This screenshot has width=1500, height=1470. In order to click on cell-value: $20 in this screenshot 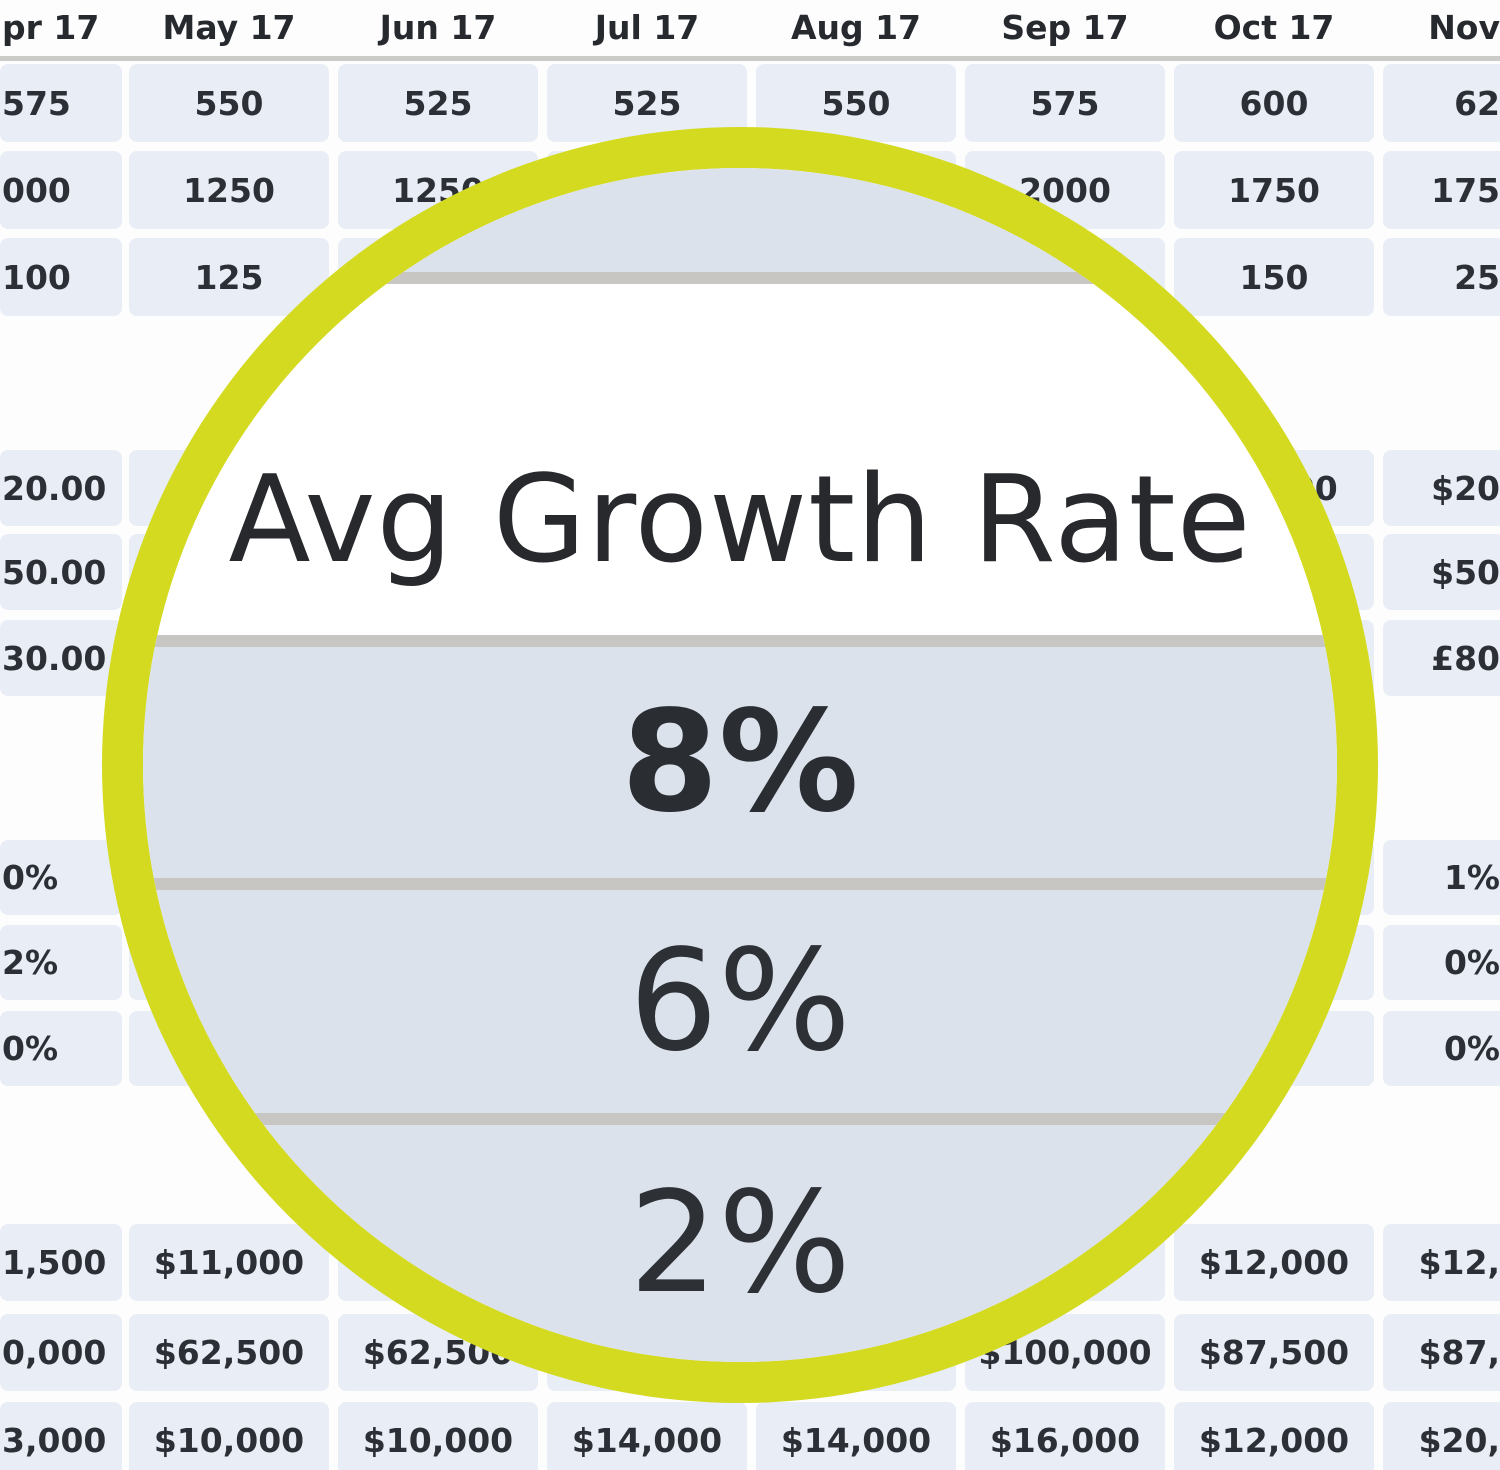, I will do `click(1465, 488)`.